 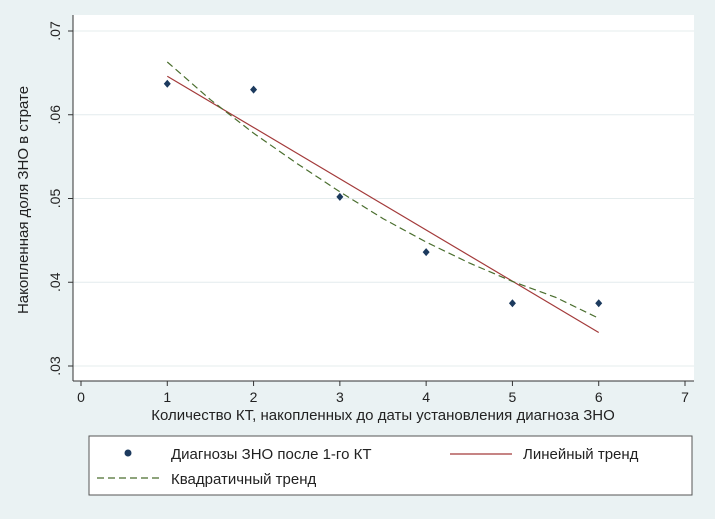 I want to click on legend-label-points: Диагнозы ЗНО после 1-го КТ, so click(x=271, y=454).